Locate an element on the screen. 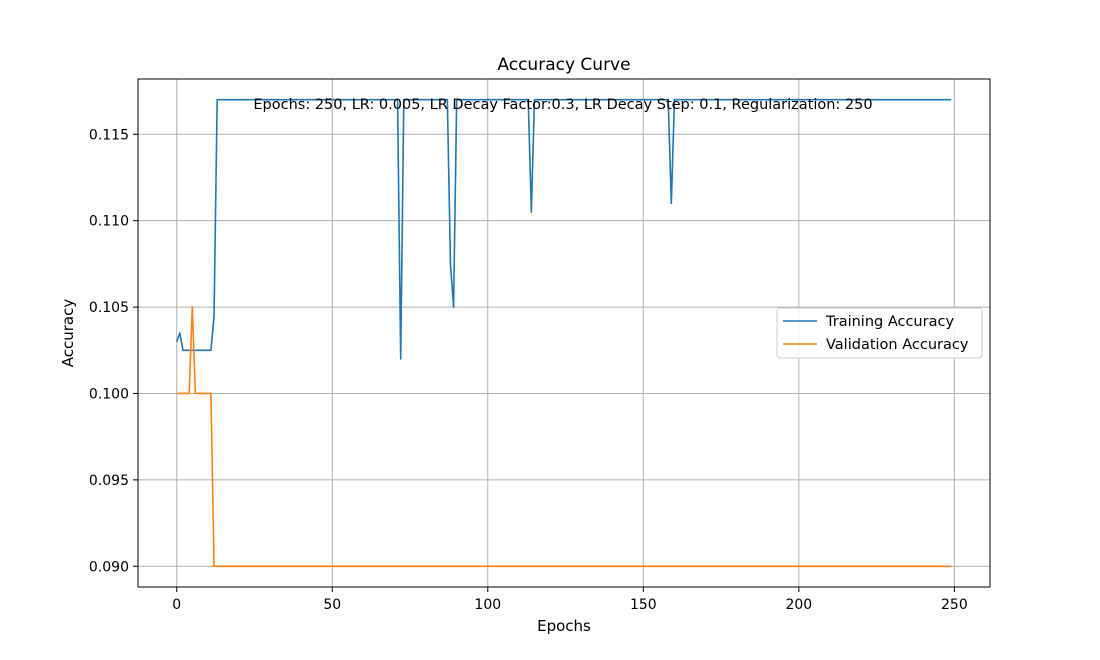  x-tick-label: 250 is located at coordinates (954, 605).